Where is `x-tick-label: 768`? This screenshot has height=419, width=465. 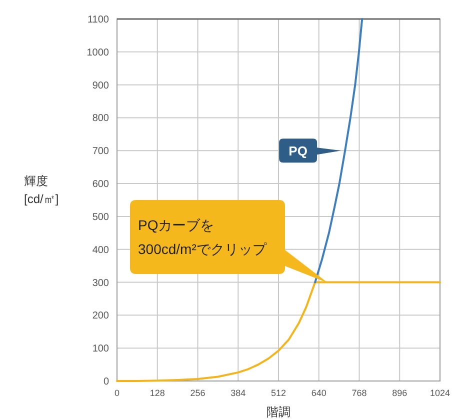 x-tick-label: 768 is located at coordinates (359, 393).